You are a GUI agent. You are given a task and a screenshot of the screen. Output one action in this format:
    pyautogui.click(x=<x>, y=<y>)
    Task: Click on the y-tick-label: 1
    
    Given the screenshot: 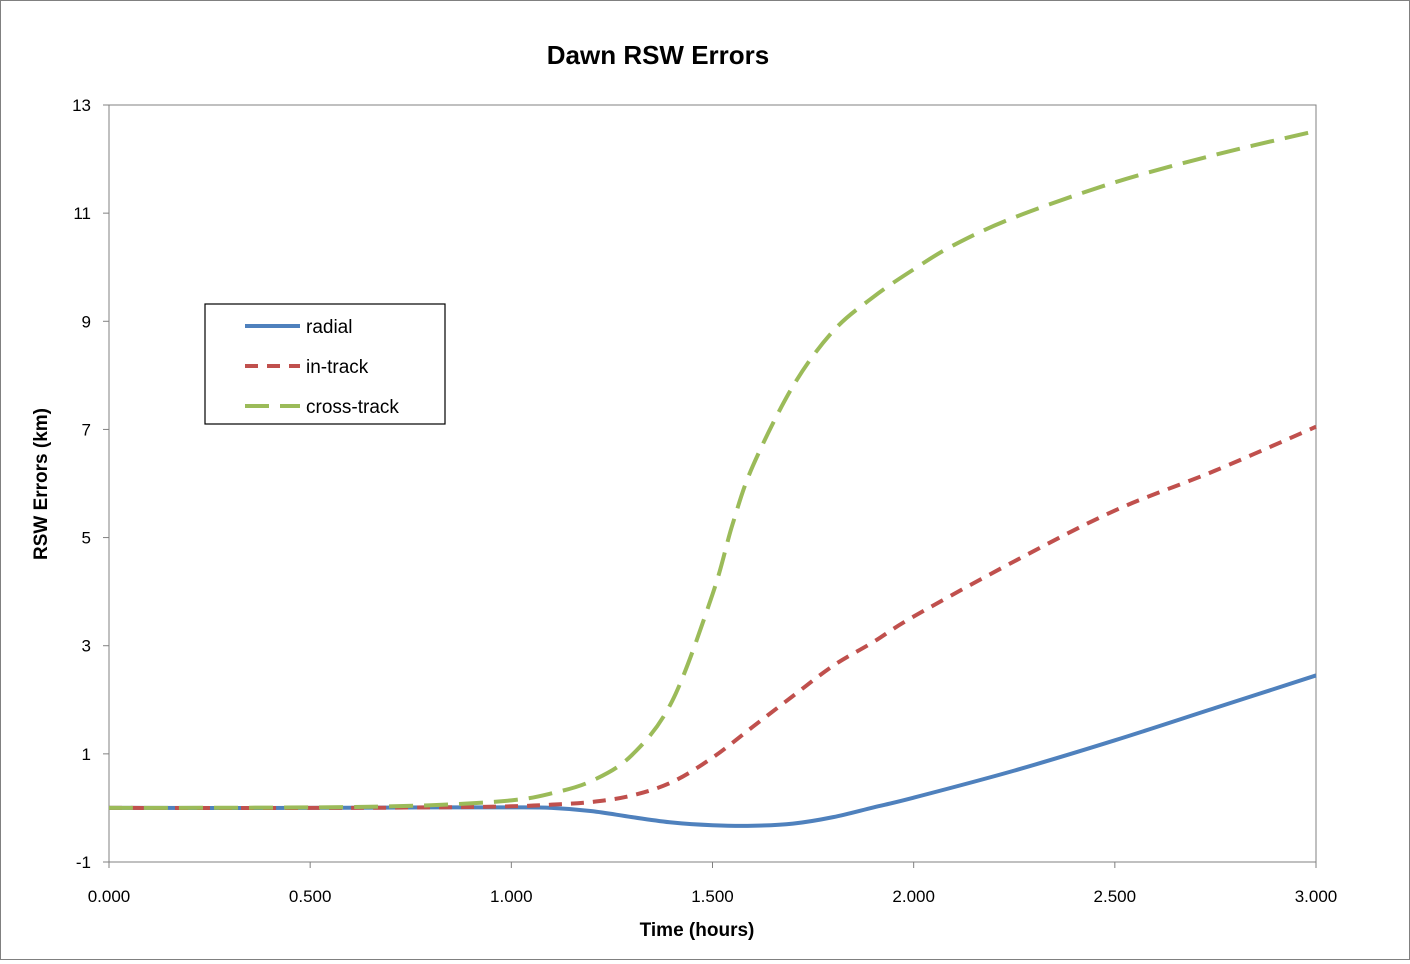 What is the action you would take?
    pyautogui.click(x=86, y=754)
    